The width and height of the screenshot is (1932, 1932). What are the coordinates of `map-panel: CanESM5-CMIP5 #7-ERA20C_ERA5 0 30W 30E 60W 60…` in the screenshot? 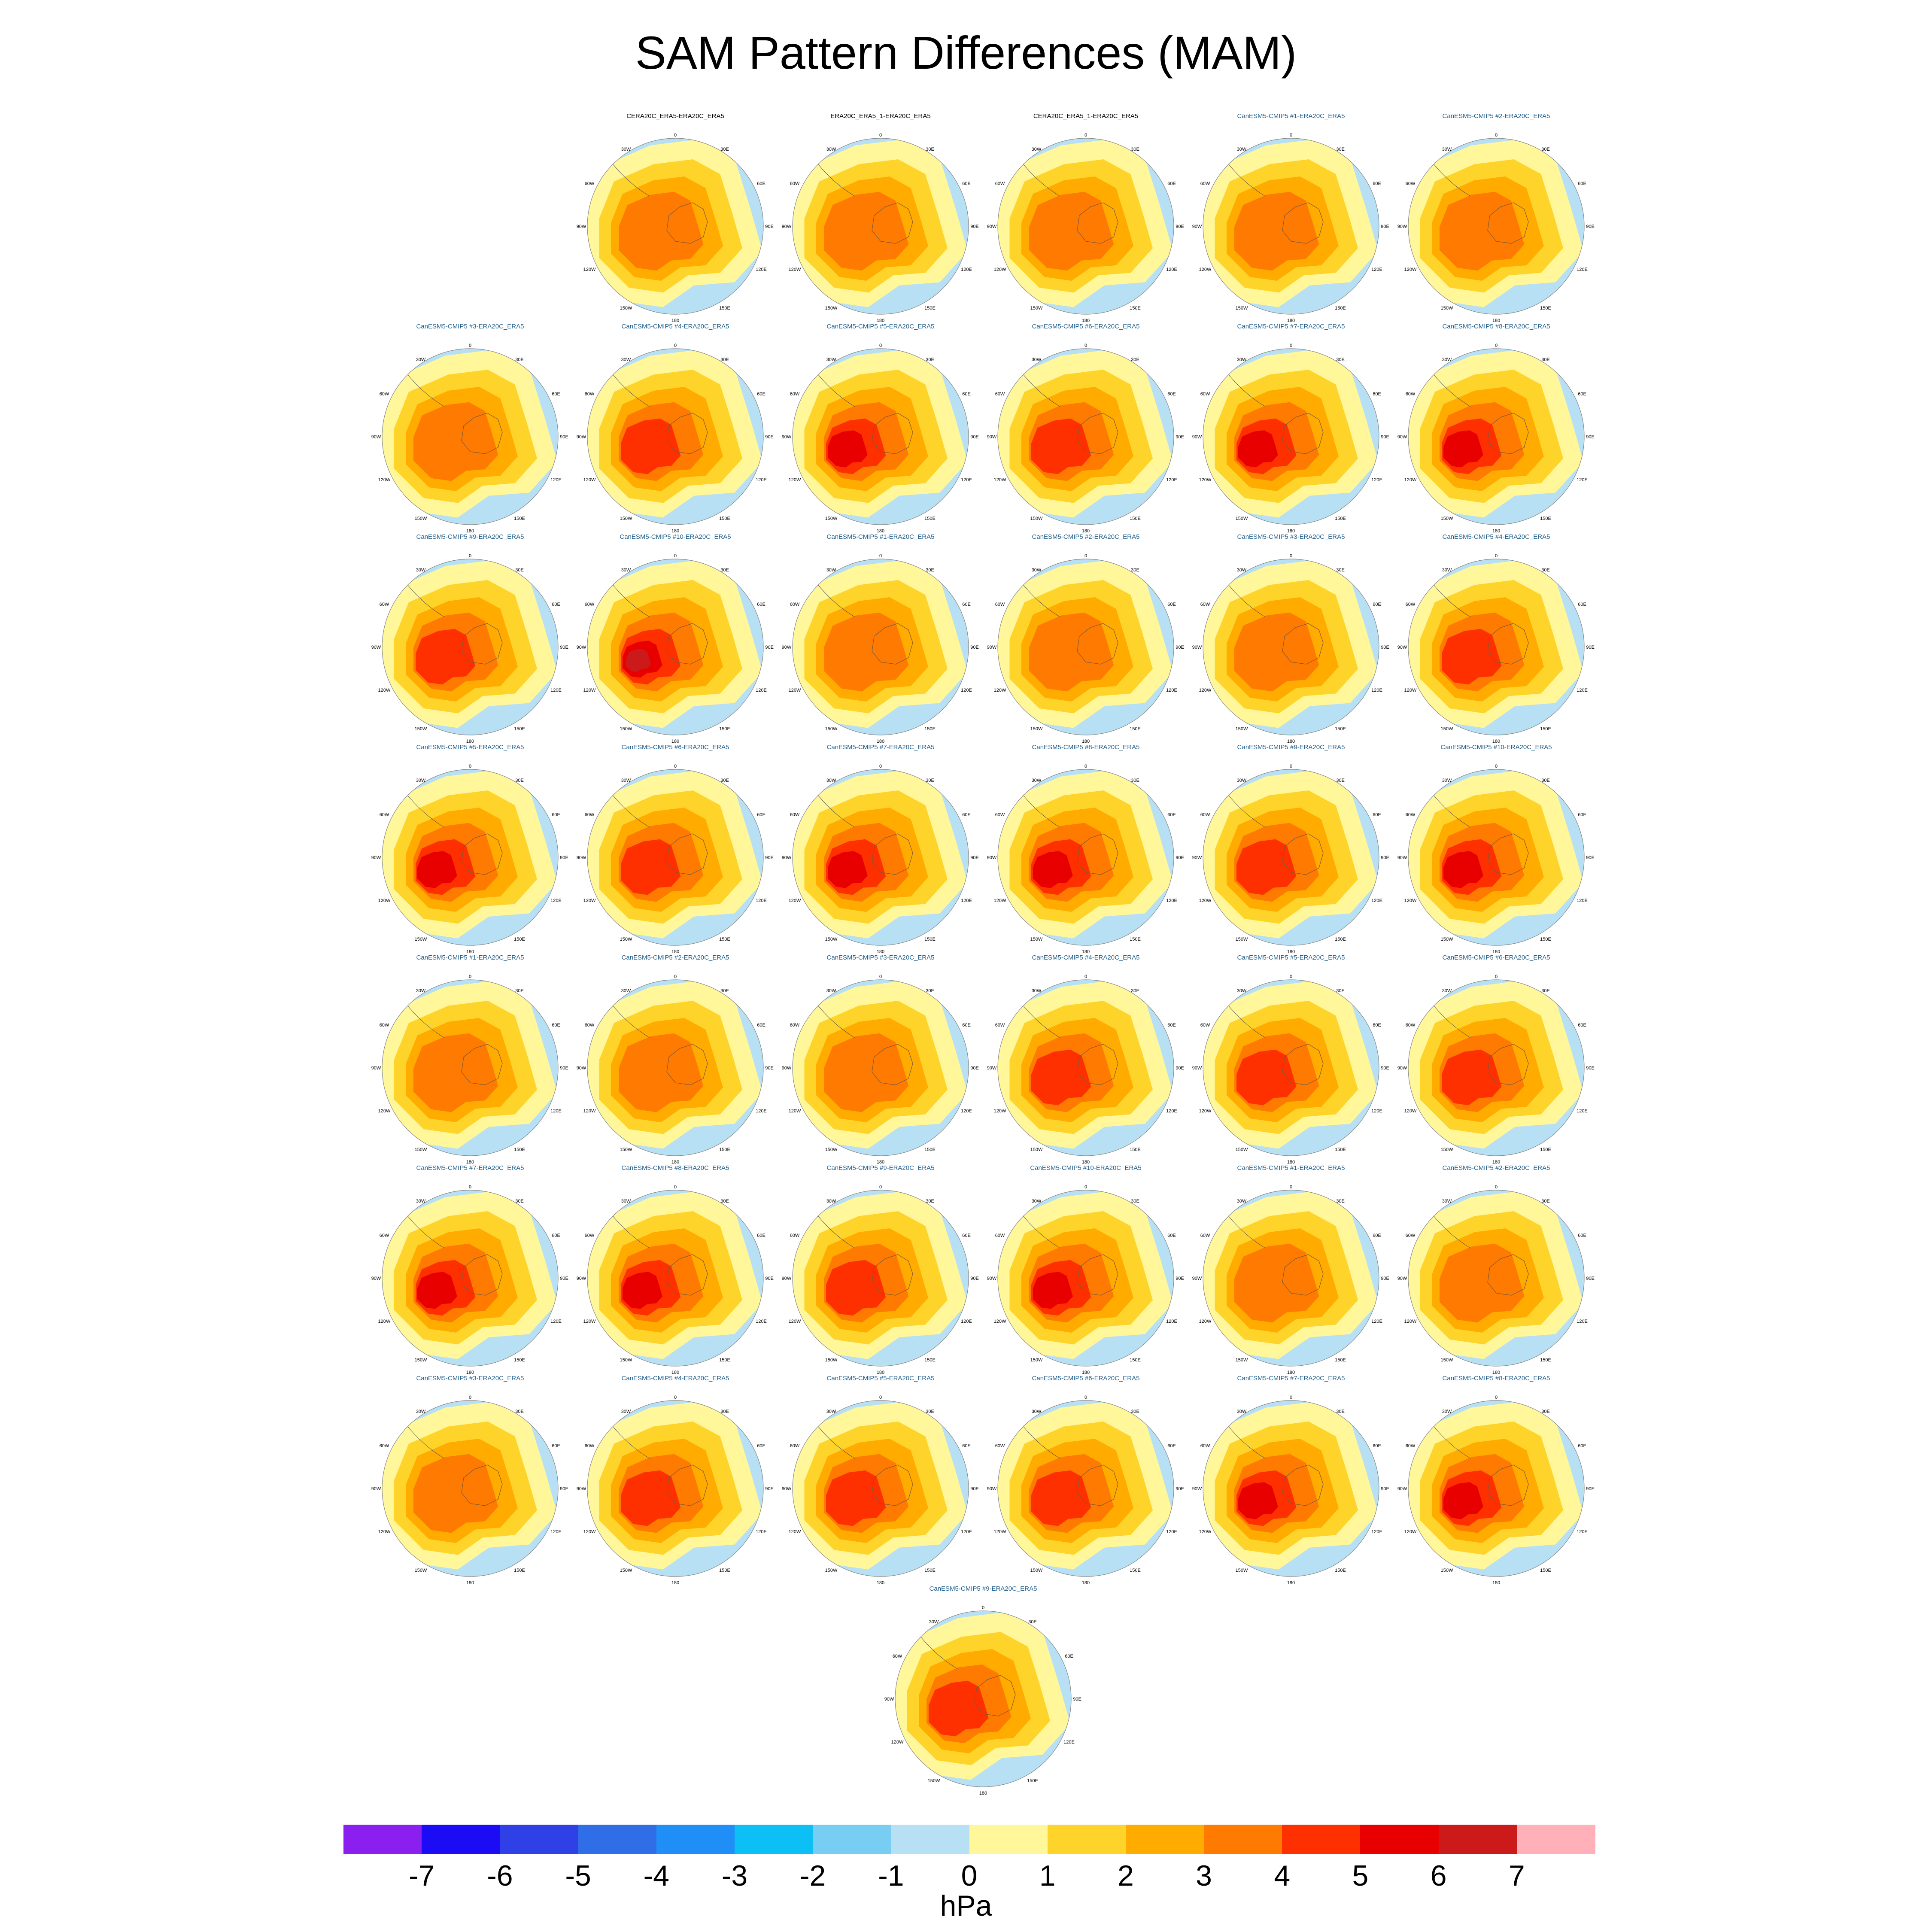 It's located at (470, 1269).